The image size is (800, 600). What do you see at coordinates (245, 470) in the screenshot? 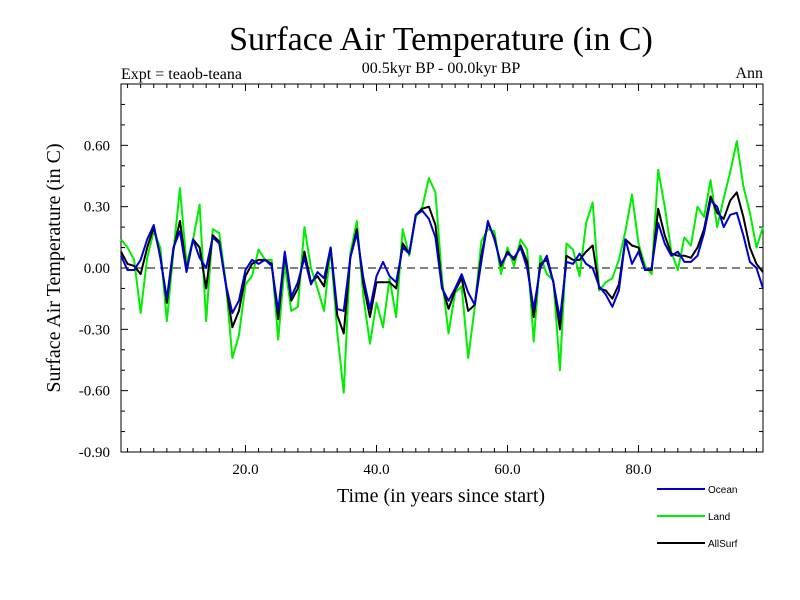
I see `x-tick-label: 20.0` at bounding box center [245, 470].